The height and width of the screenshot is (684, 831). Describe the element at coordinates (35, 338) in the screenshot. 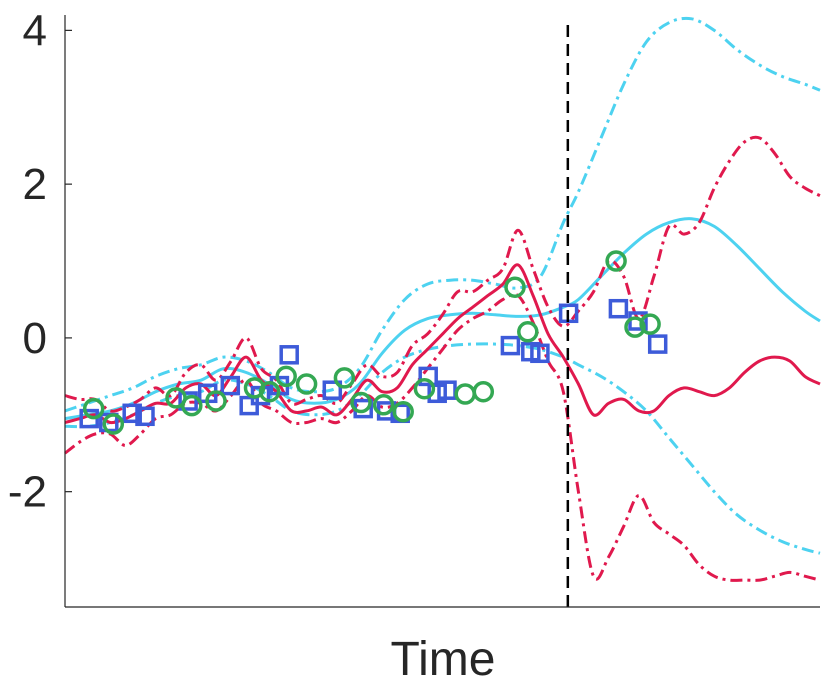

I see `y-tick-label-1: 0` at that location.